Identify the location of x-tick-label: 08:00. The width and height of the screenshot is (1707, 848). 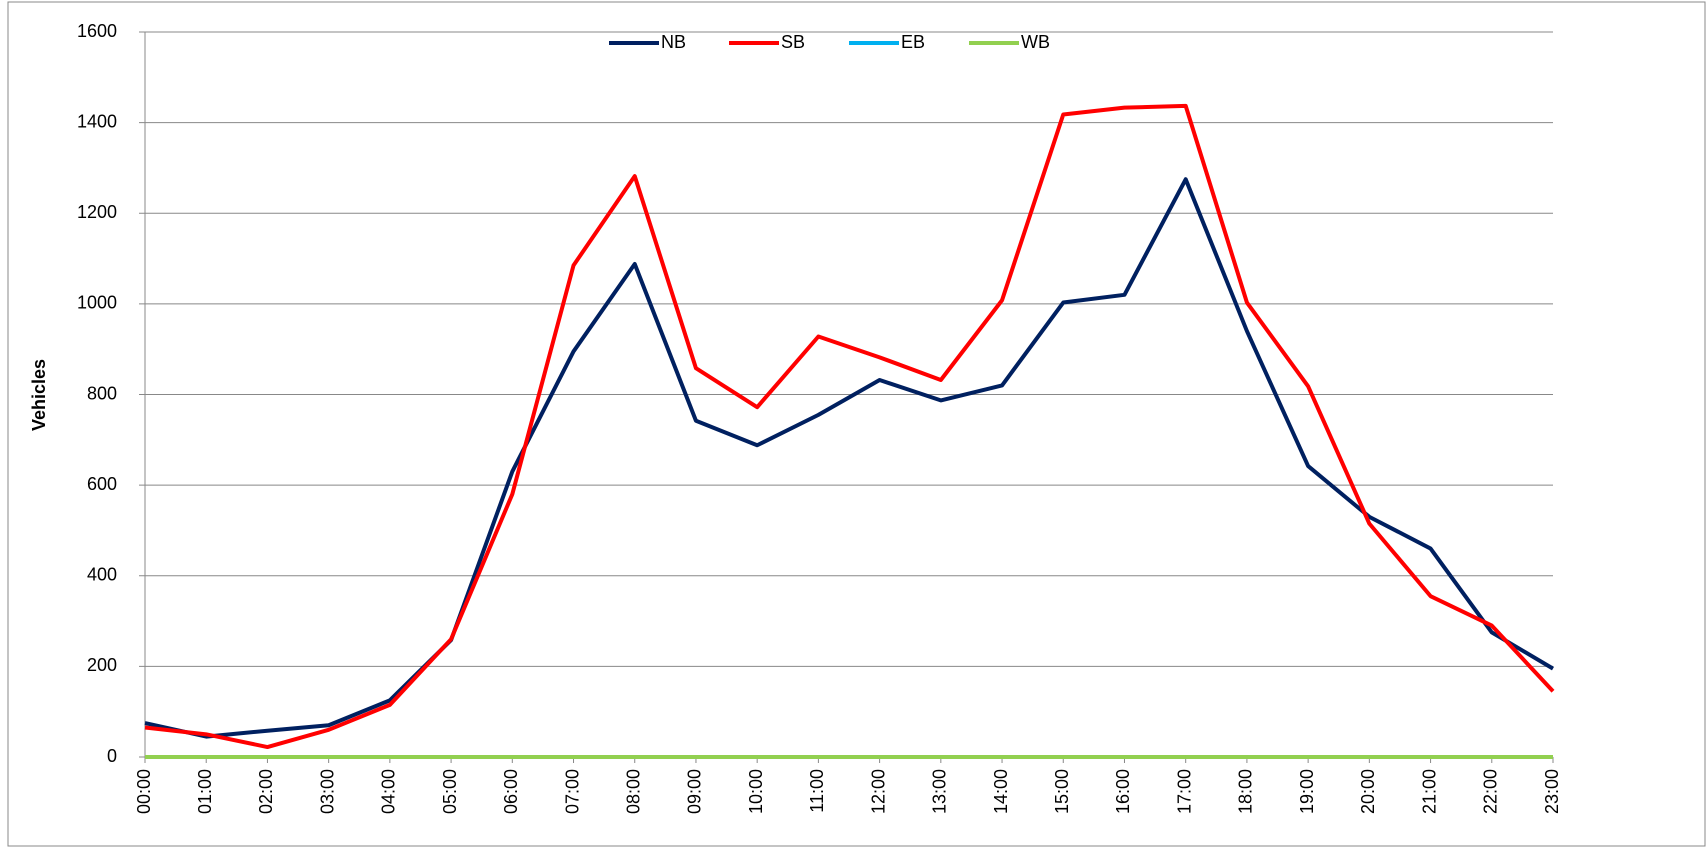
(633, 791).